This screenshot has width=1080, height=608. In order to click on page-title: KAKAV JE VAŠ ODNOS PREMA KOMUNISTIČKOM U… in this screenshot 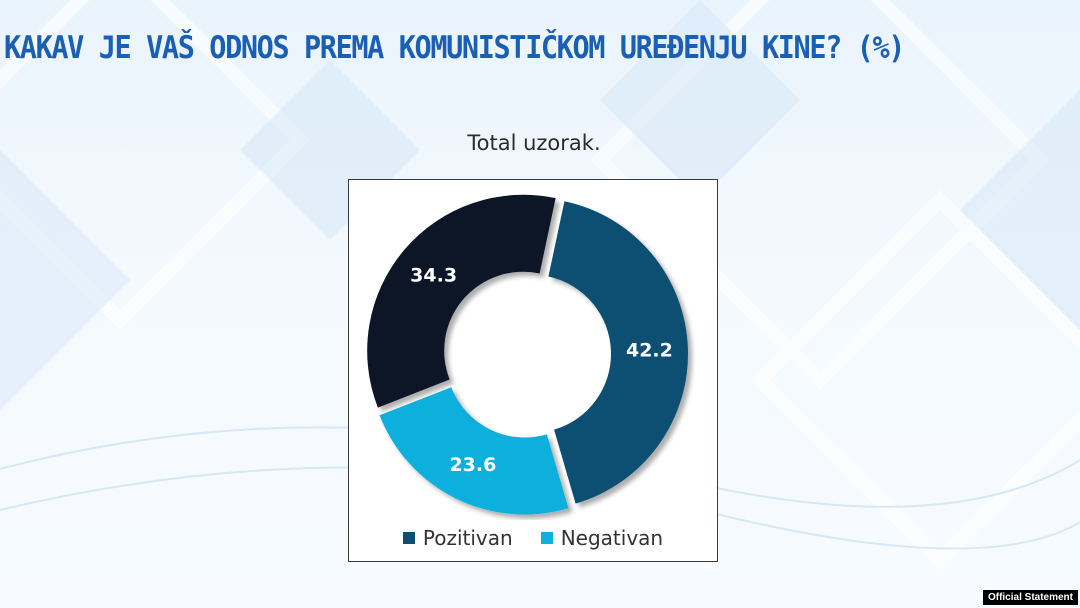, I will do `click(454, 48)`.